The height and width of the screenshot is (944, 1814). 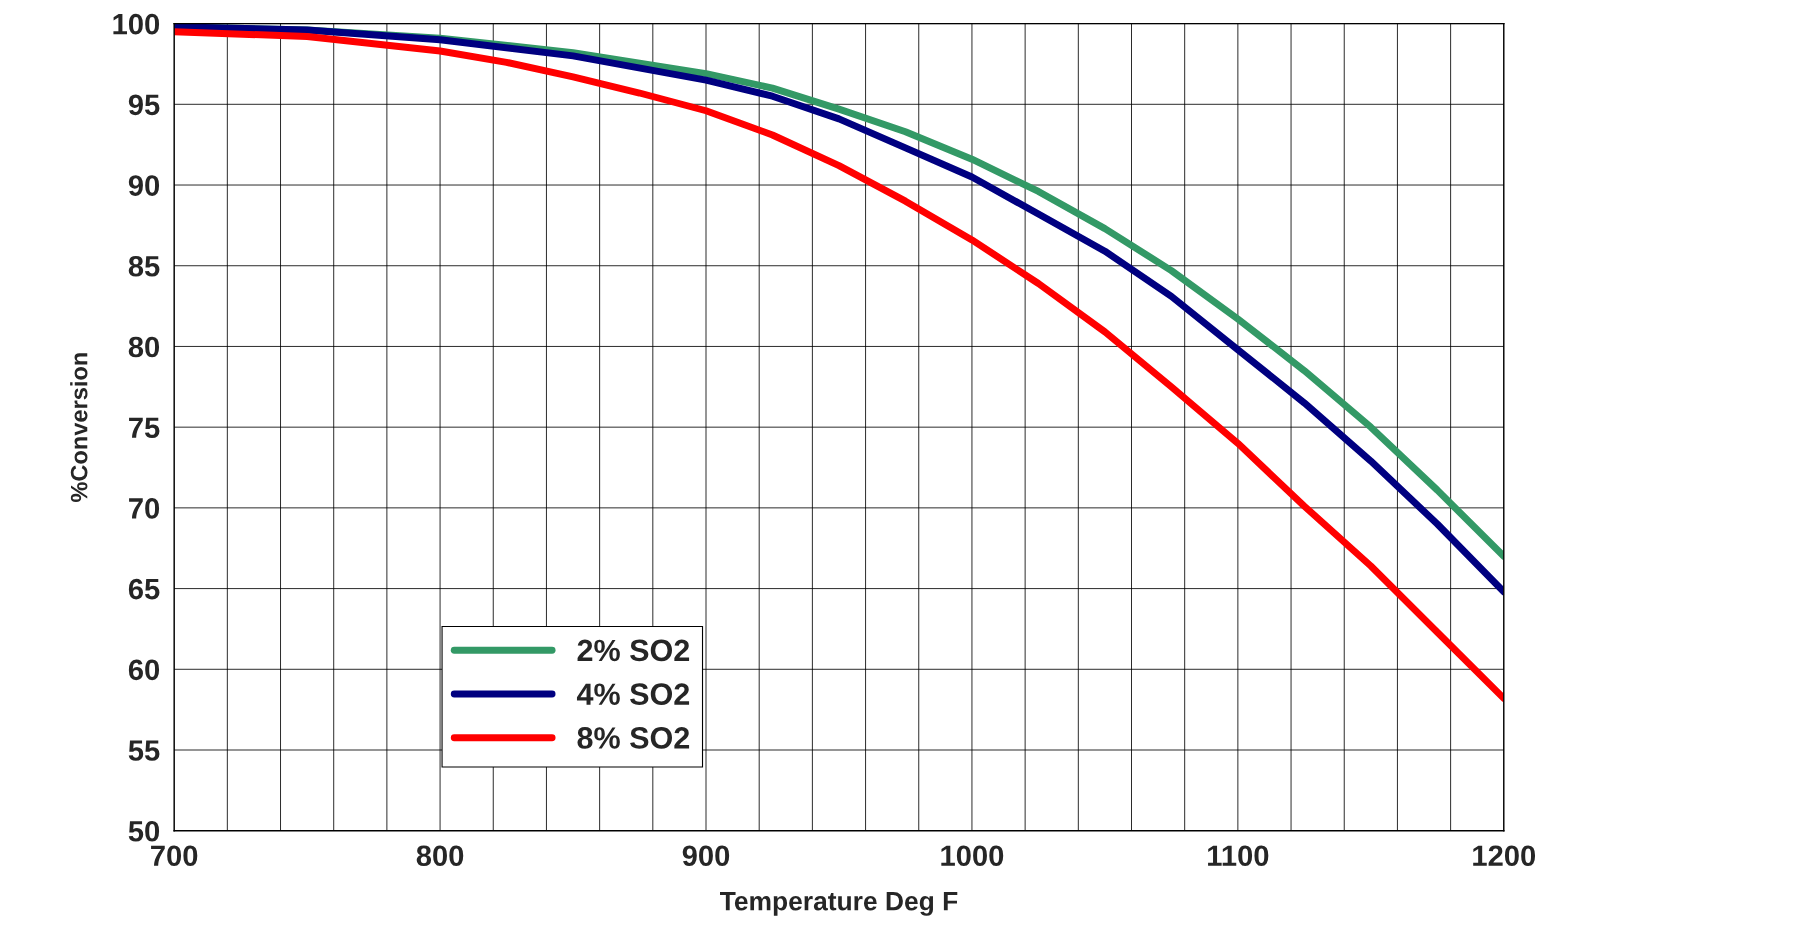 I want to click on y-tick-label: 75, so click(x=144, y=428).